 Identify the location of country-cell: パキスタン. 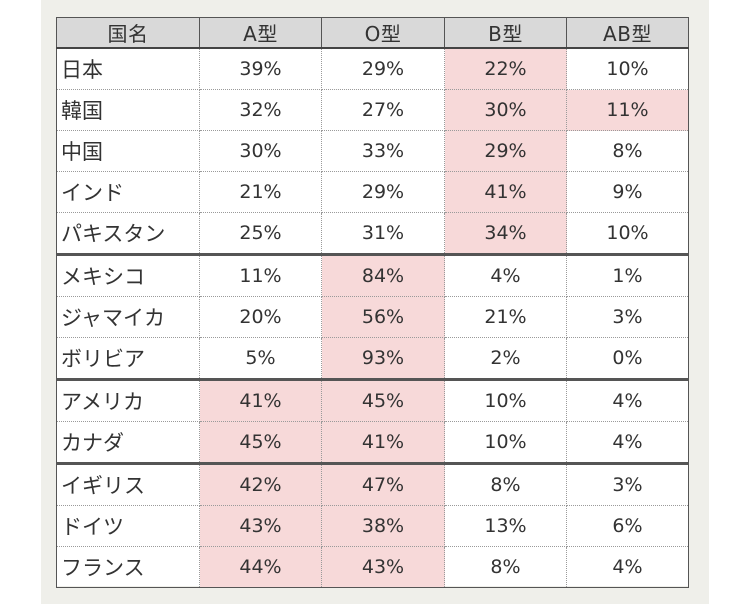
(128, 234).